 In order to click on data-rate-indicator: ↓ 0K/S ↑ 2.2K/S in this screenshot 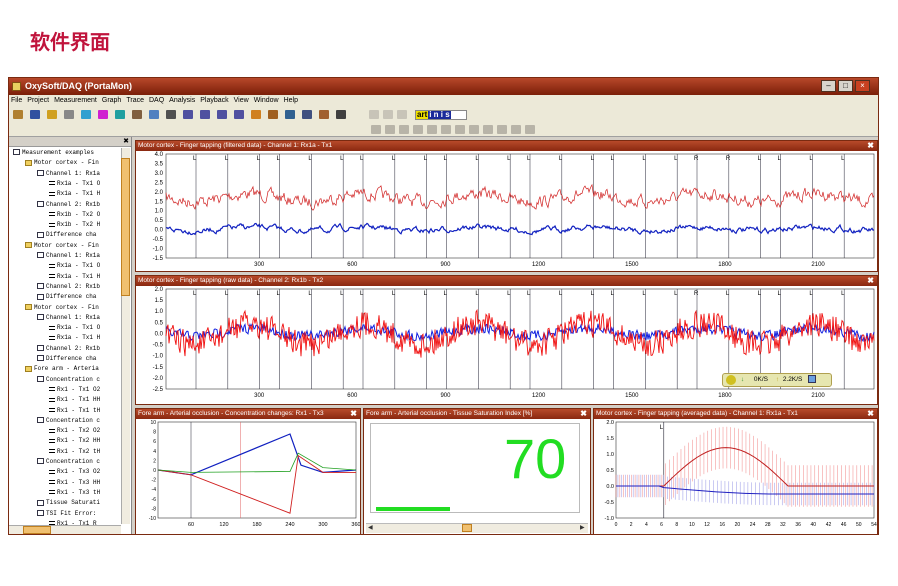, I will do `click(777, 380)`.